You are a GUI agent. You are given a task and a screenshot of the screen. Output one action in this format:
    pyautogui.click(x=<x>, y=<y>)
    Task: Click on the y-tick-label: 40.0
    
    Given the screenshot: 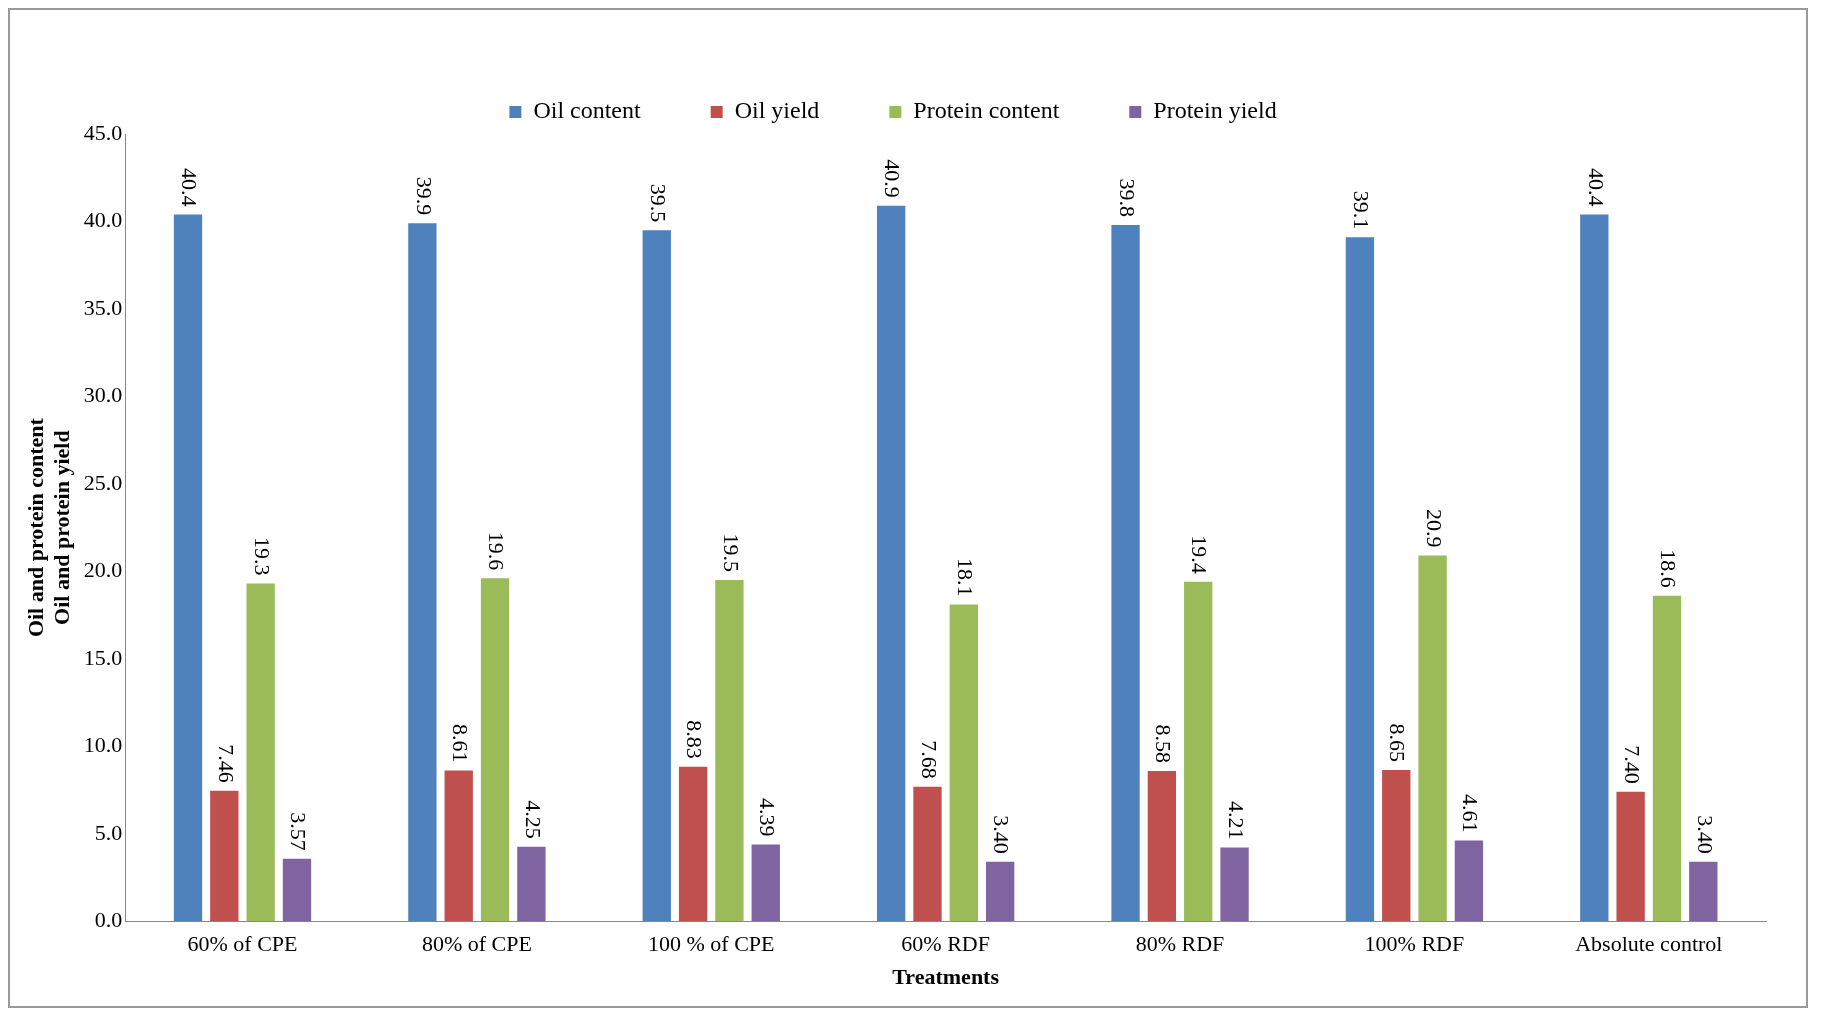 What is the action you would take?
    pyautogui.click(x=103, y=220)
    